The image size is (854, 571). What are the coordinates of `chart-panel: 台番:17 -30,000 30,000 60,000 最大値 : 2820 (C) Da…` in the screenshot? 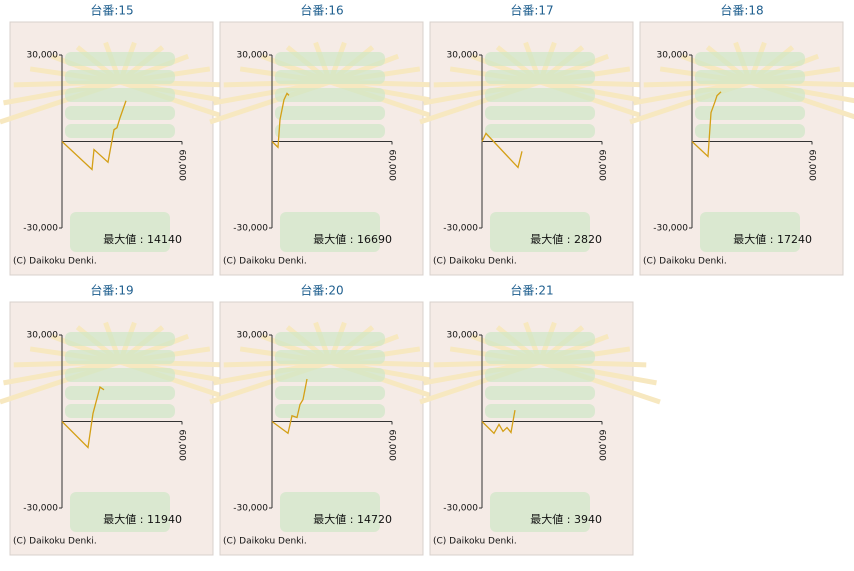 It's located at (540, 139).